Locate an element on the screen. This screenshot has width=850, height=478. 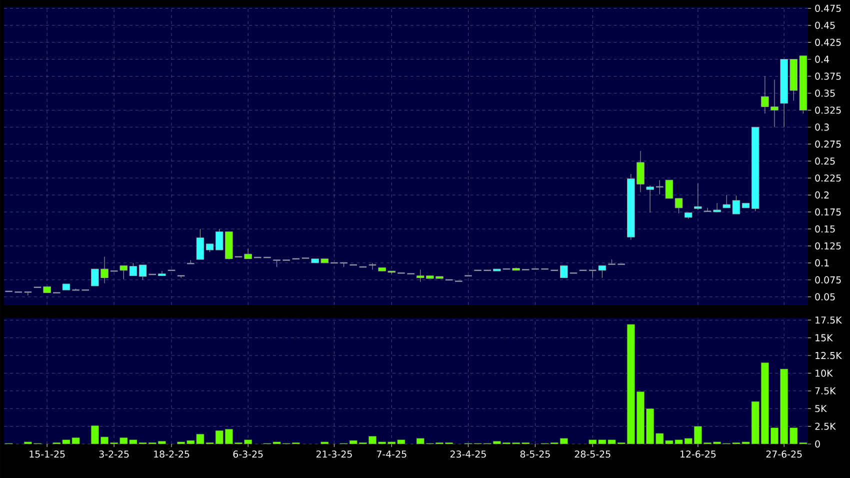
y-tick-label: 15K is located at coordinates (824, 338).